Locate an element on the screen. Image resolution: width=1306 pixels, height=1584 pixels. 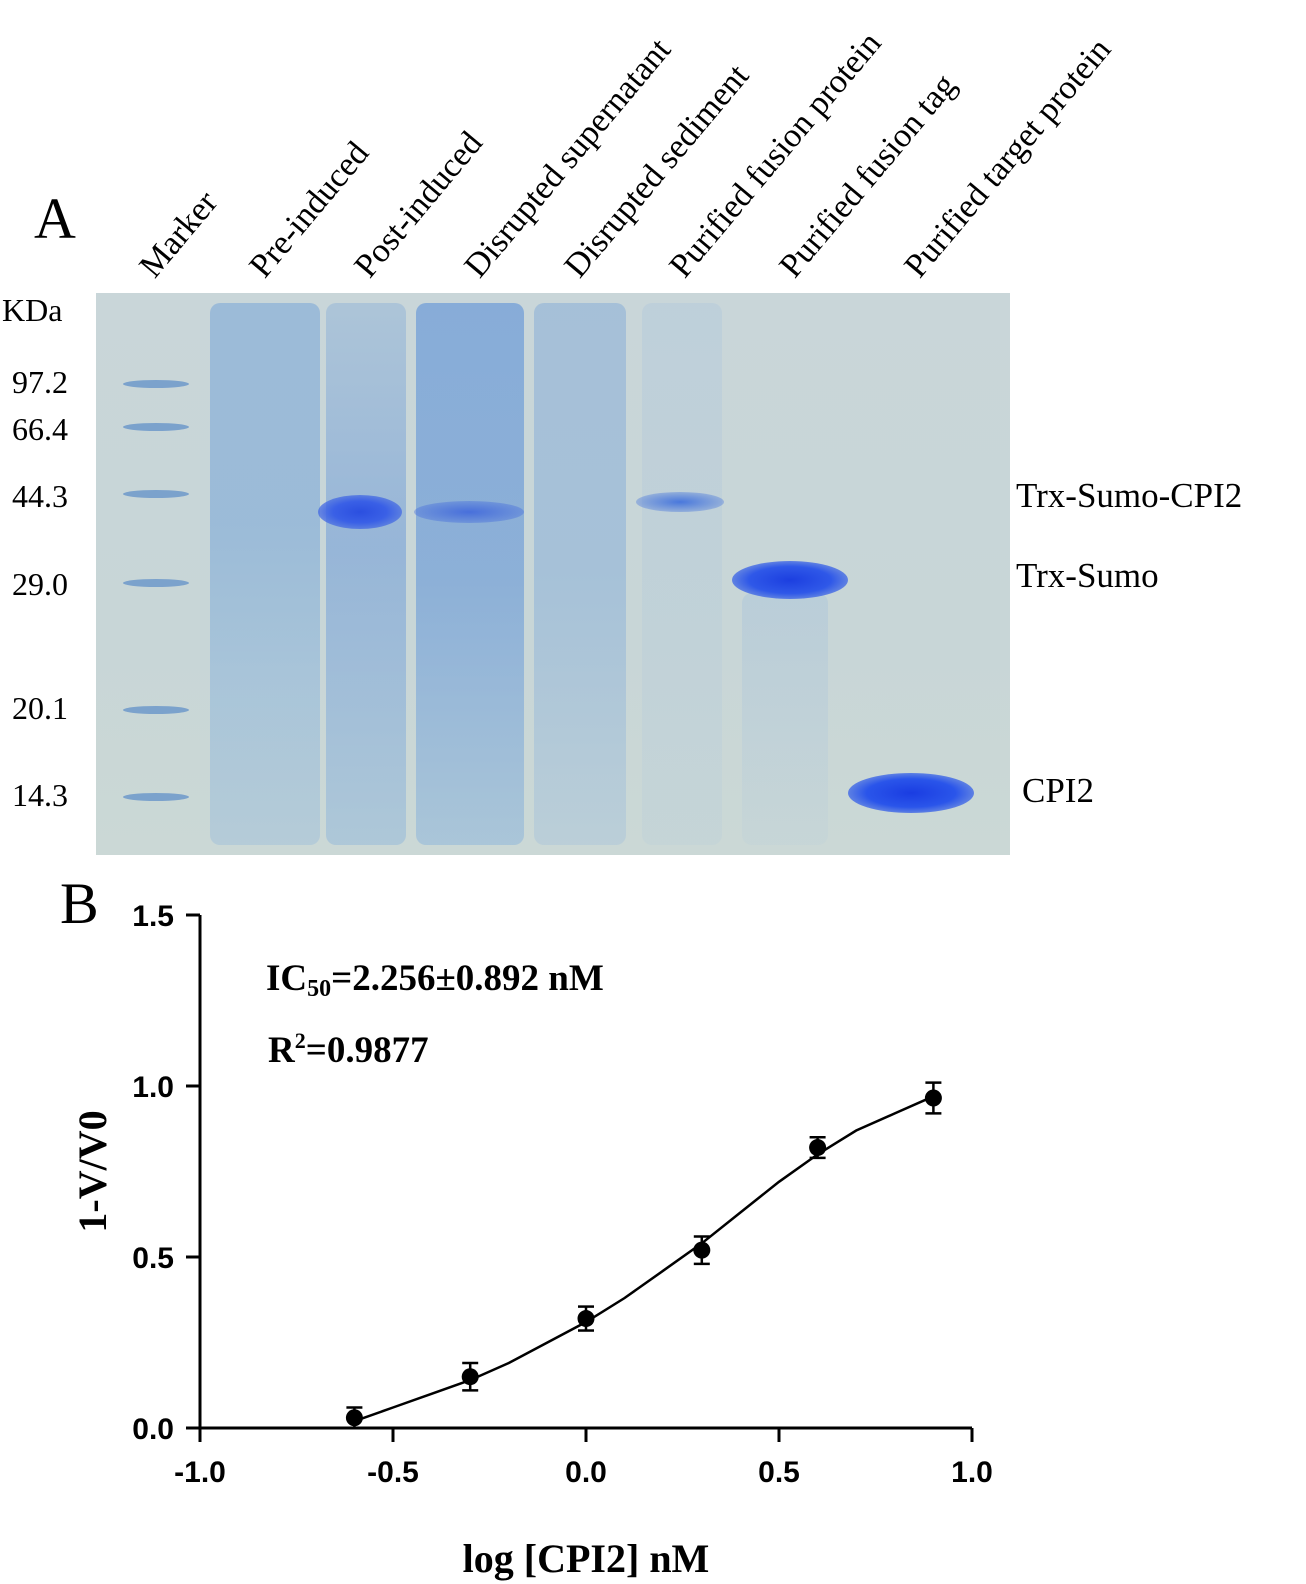
ic50-annotation: IC50=2.256±0.892 nM is located at coordinates (435, 980).